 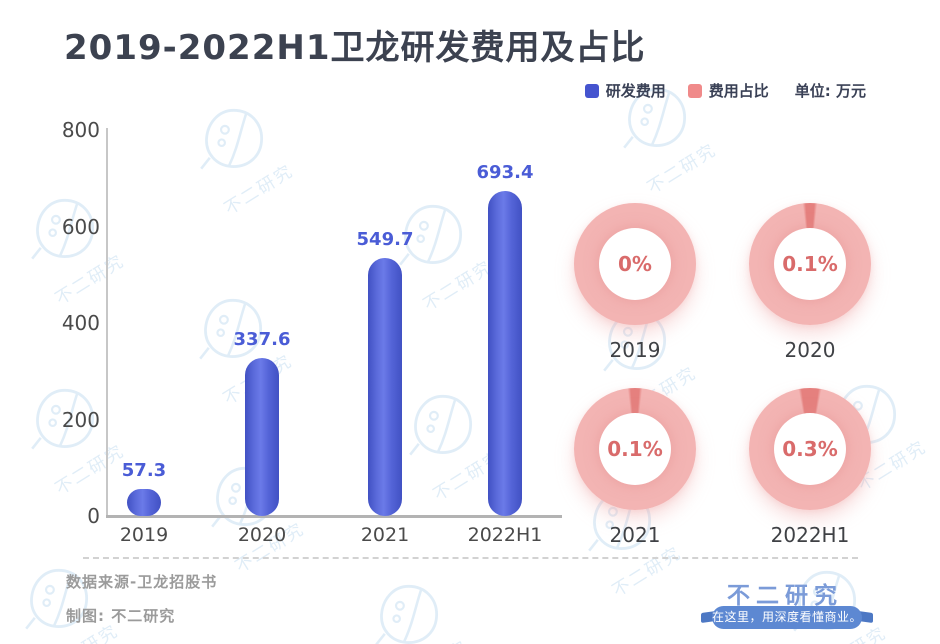 I want to click on donut-percent-label: 0.3%, so click(x=810, y=449).